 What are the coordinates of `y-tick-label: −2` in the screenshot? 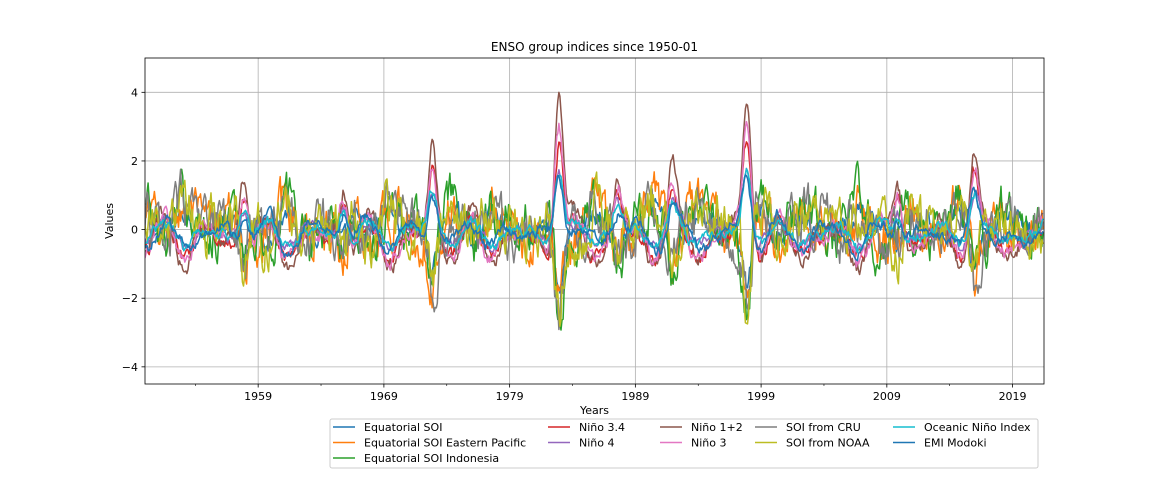 It's located at (130, 298).